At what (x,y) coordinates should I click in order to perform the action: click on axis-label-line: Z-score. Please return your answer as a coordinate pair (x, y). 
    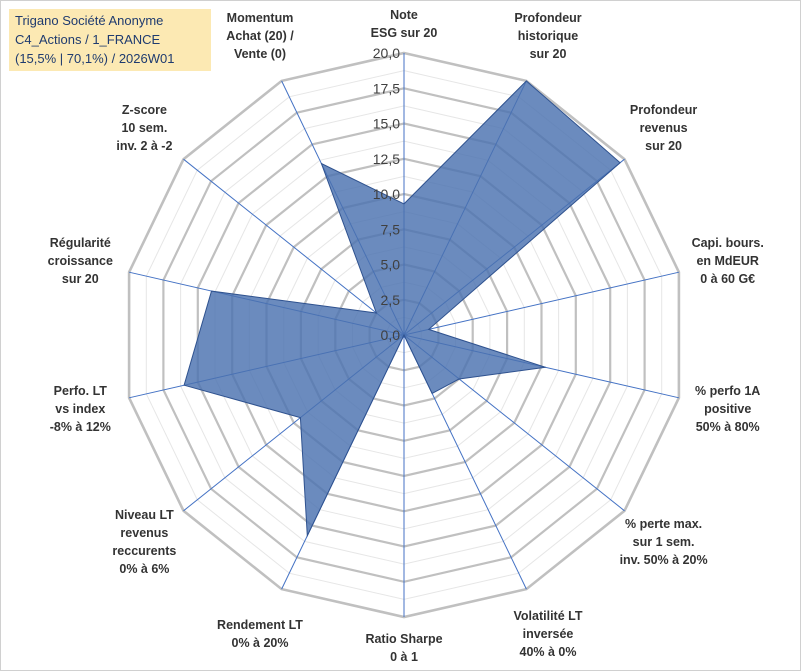
    Looking at the image, I should click on (144, 110).